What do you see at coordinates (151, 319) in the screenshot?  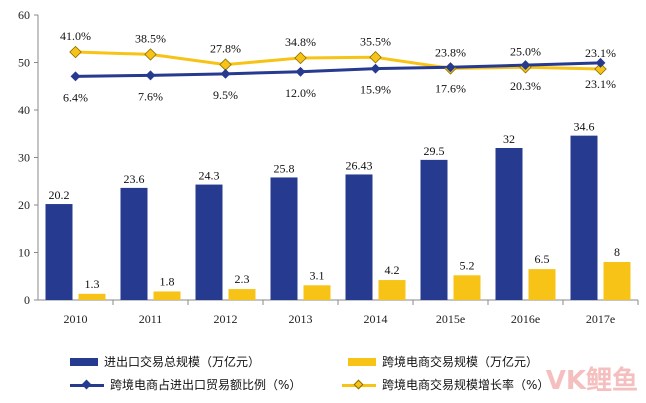 I see `x-tick-label: 2011` at bounding box center [151, 319].